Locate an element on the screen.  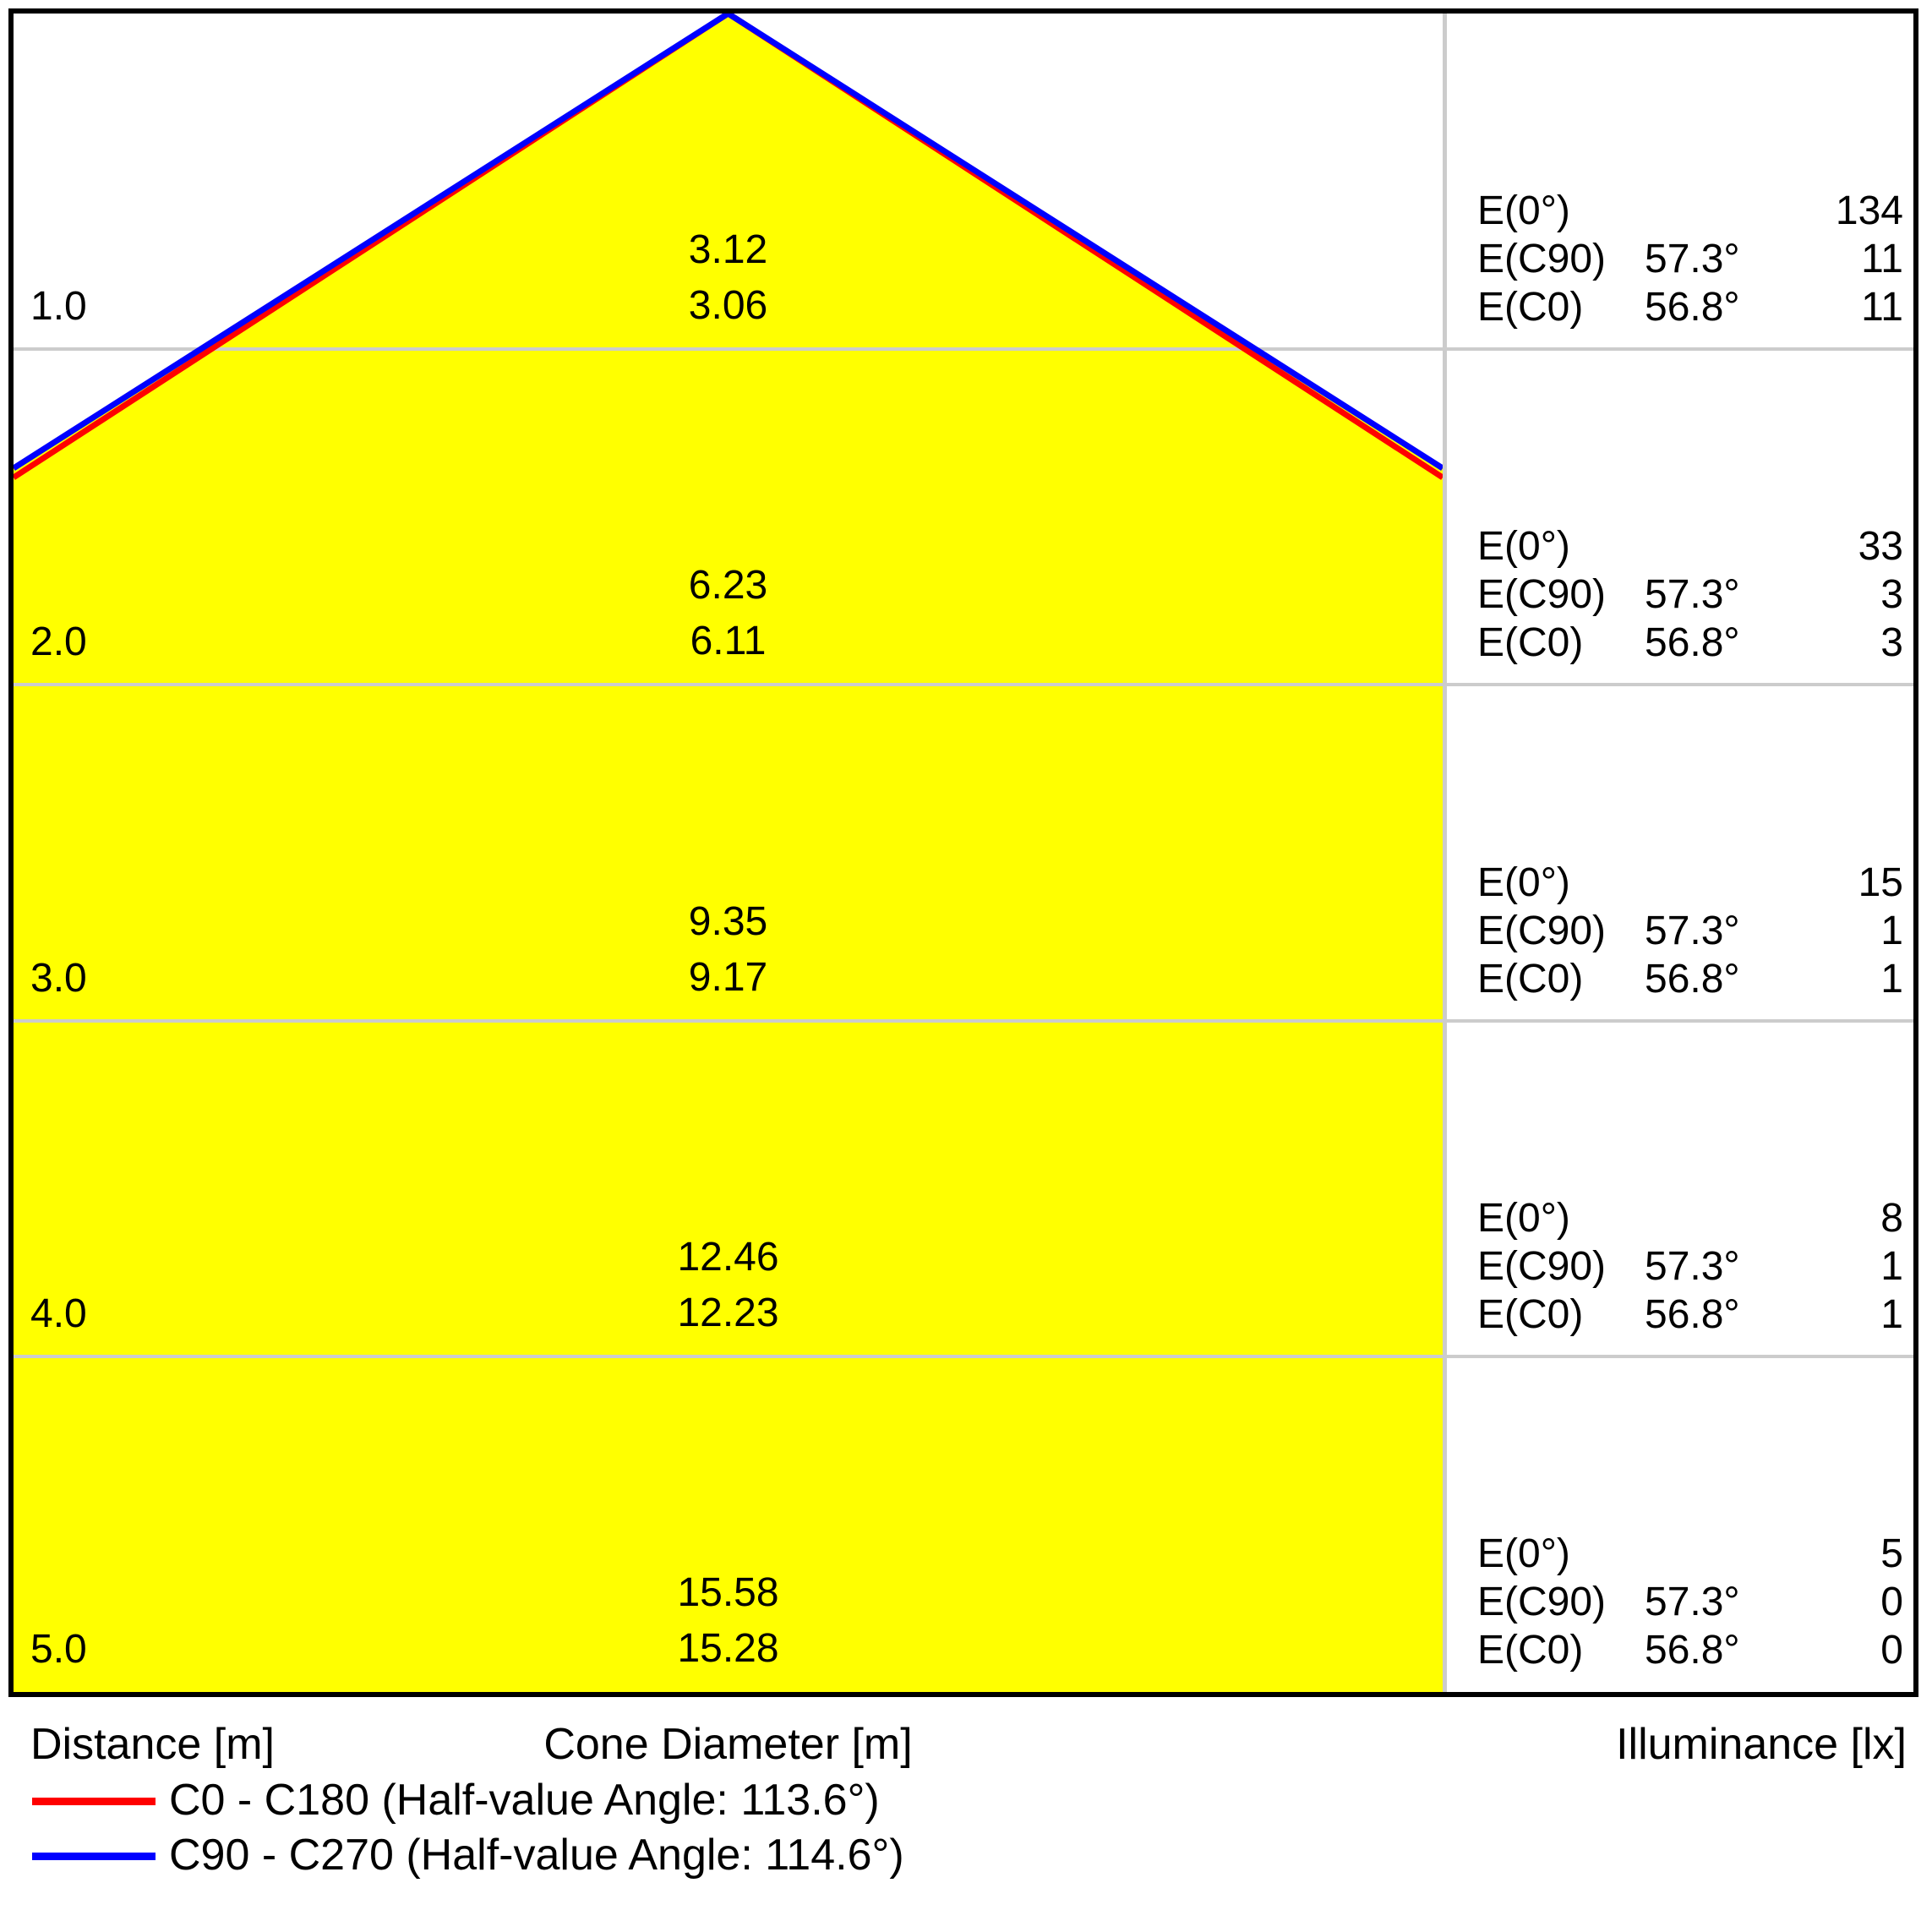
illuminance-line: E(C90) 57.3° 11 is located at coordinates (1690, 259).